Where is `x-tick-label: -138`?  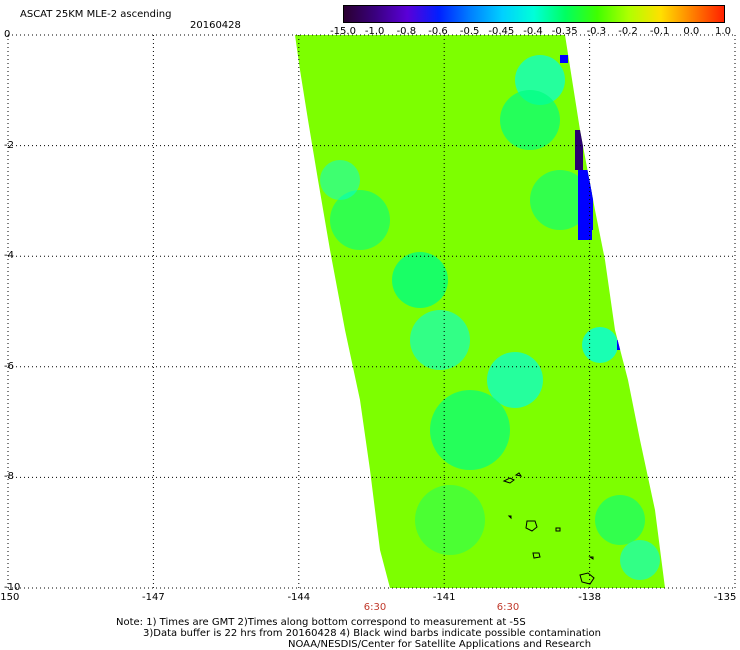
x-tick-label: -138 is located at coordinates (589, 597).